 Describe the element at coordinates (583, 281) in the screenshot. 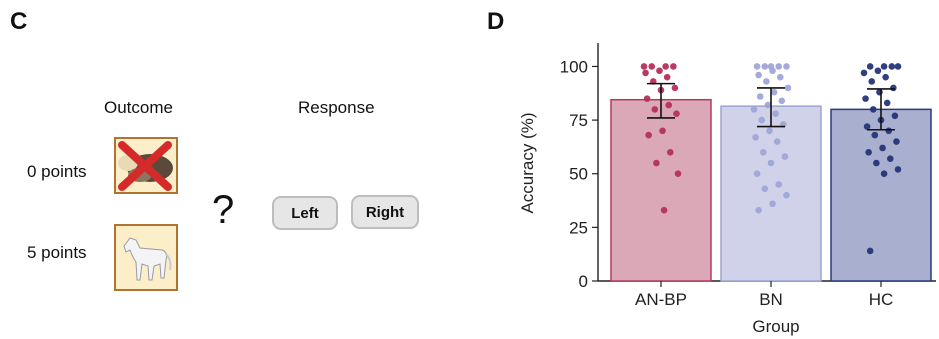

I see `y-tick-label: 0` at that location.